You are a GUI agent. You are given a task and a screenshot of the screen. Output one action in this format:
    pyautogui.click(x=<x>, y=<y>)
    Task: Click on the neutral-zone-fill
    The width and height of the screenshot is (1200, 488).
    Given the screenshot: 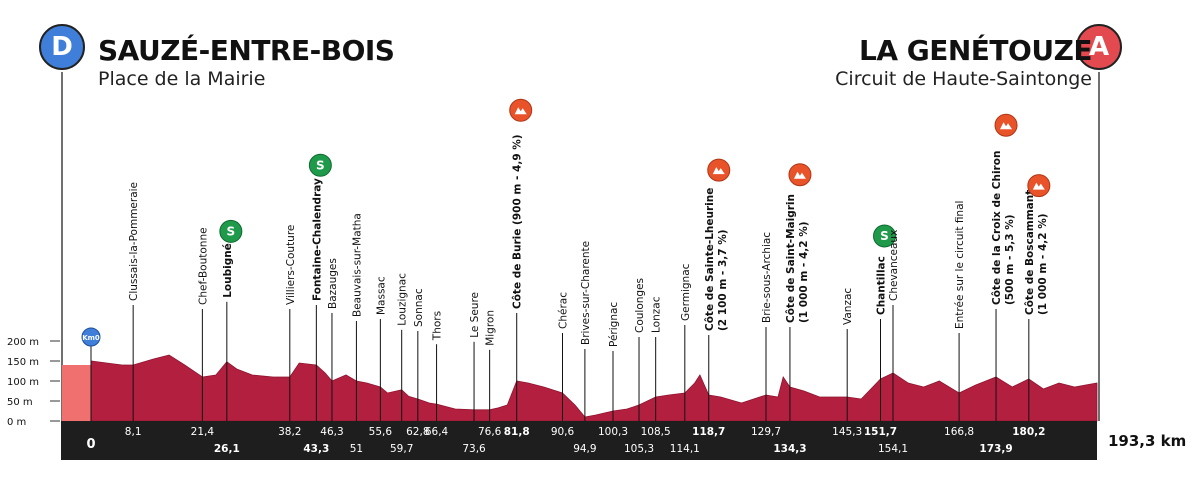 What is the action you would take?
    pyautogui.click(x=76, y=393)
    